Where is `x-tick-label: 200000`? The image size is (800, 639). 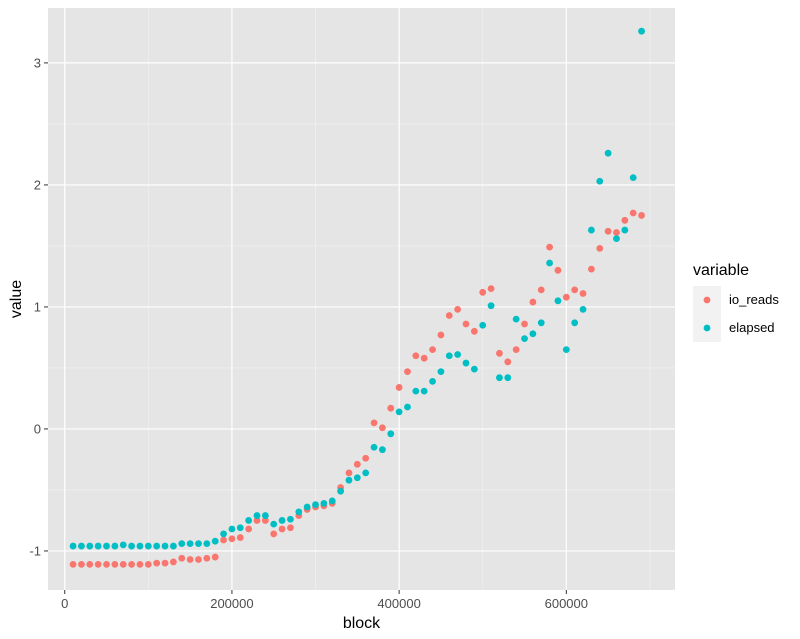 x-tick-label: 200000 is located at coordinates (231, 603).